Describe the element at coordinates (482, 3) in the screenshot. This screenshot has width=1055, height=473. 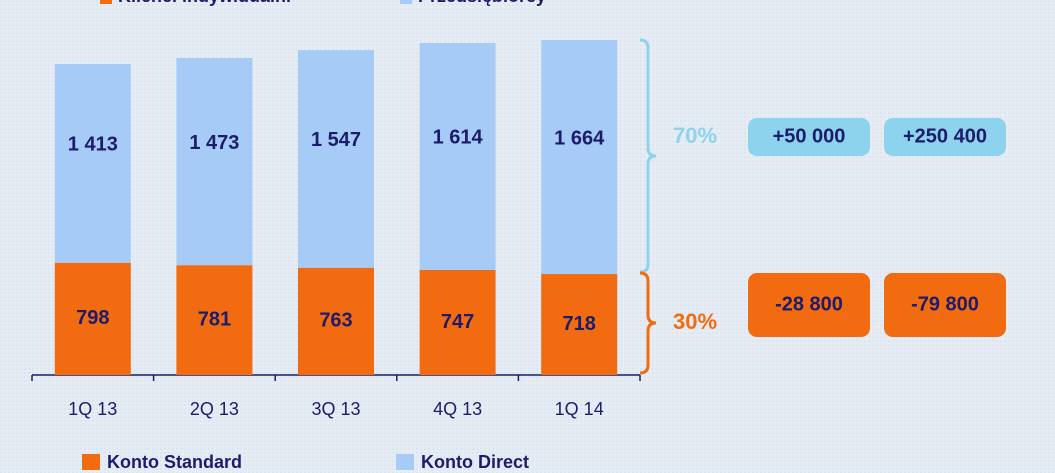
I see `legend-label: Przedsiębiorcy` at that location.